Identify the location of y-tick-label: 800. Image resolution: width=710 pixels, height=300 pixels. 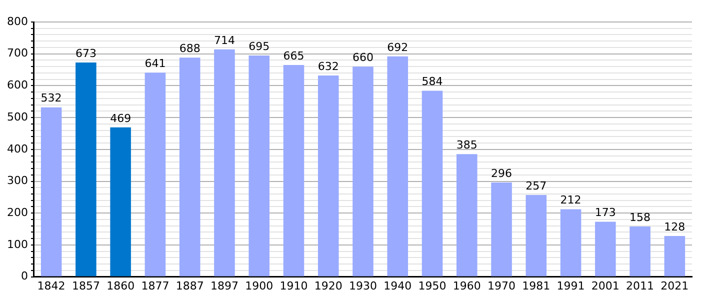
(17, 21).